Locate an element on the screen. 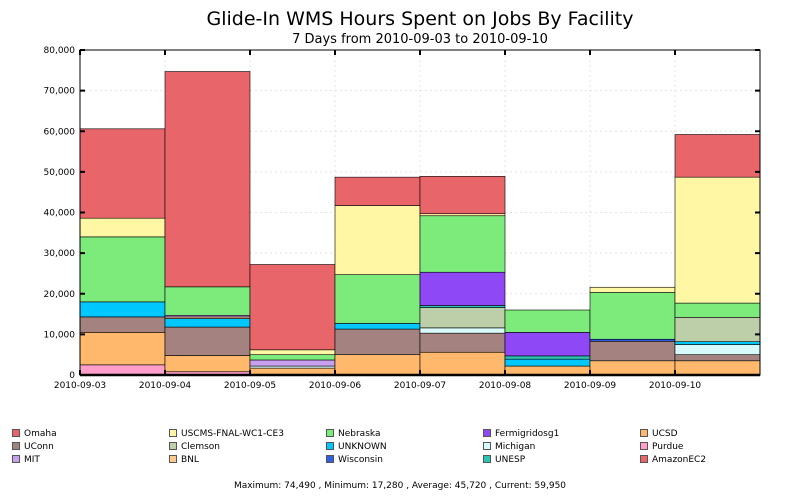  x-tick-label: 2010-09-08 is located at coordinates (505, 386).